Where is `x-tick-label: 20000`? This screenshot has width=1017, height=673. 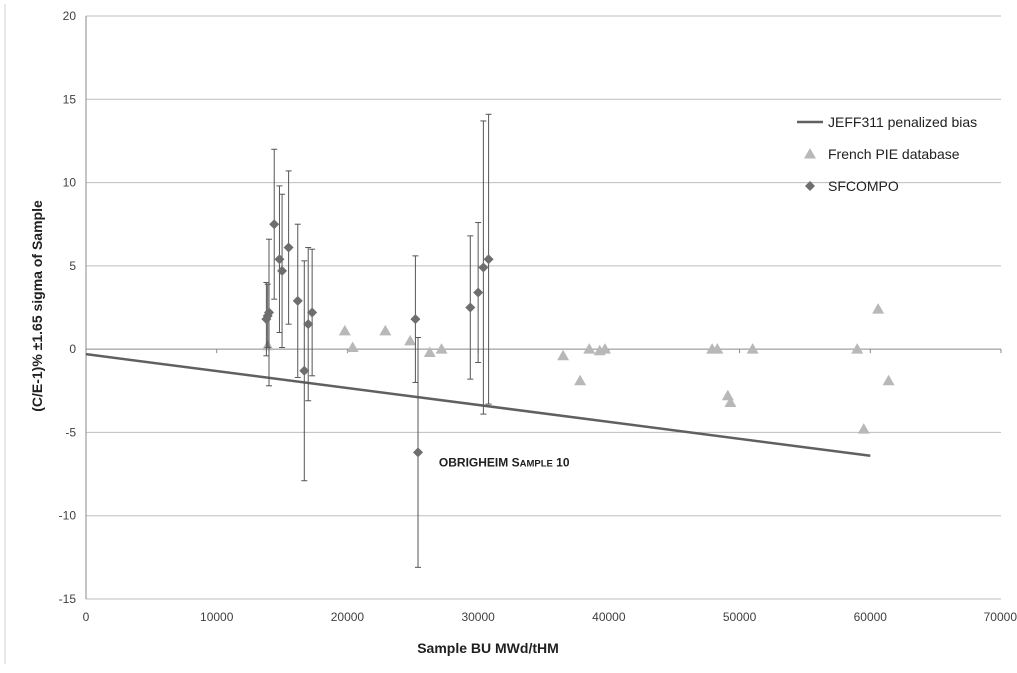 x-tick-label: 20000 is located at coordinates (348, 617).